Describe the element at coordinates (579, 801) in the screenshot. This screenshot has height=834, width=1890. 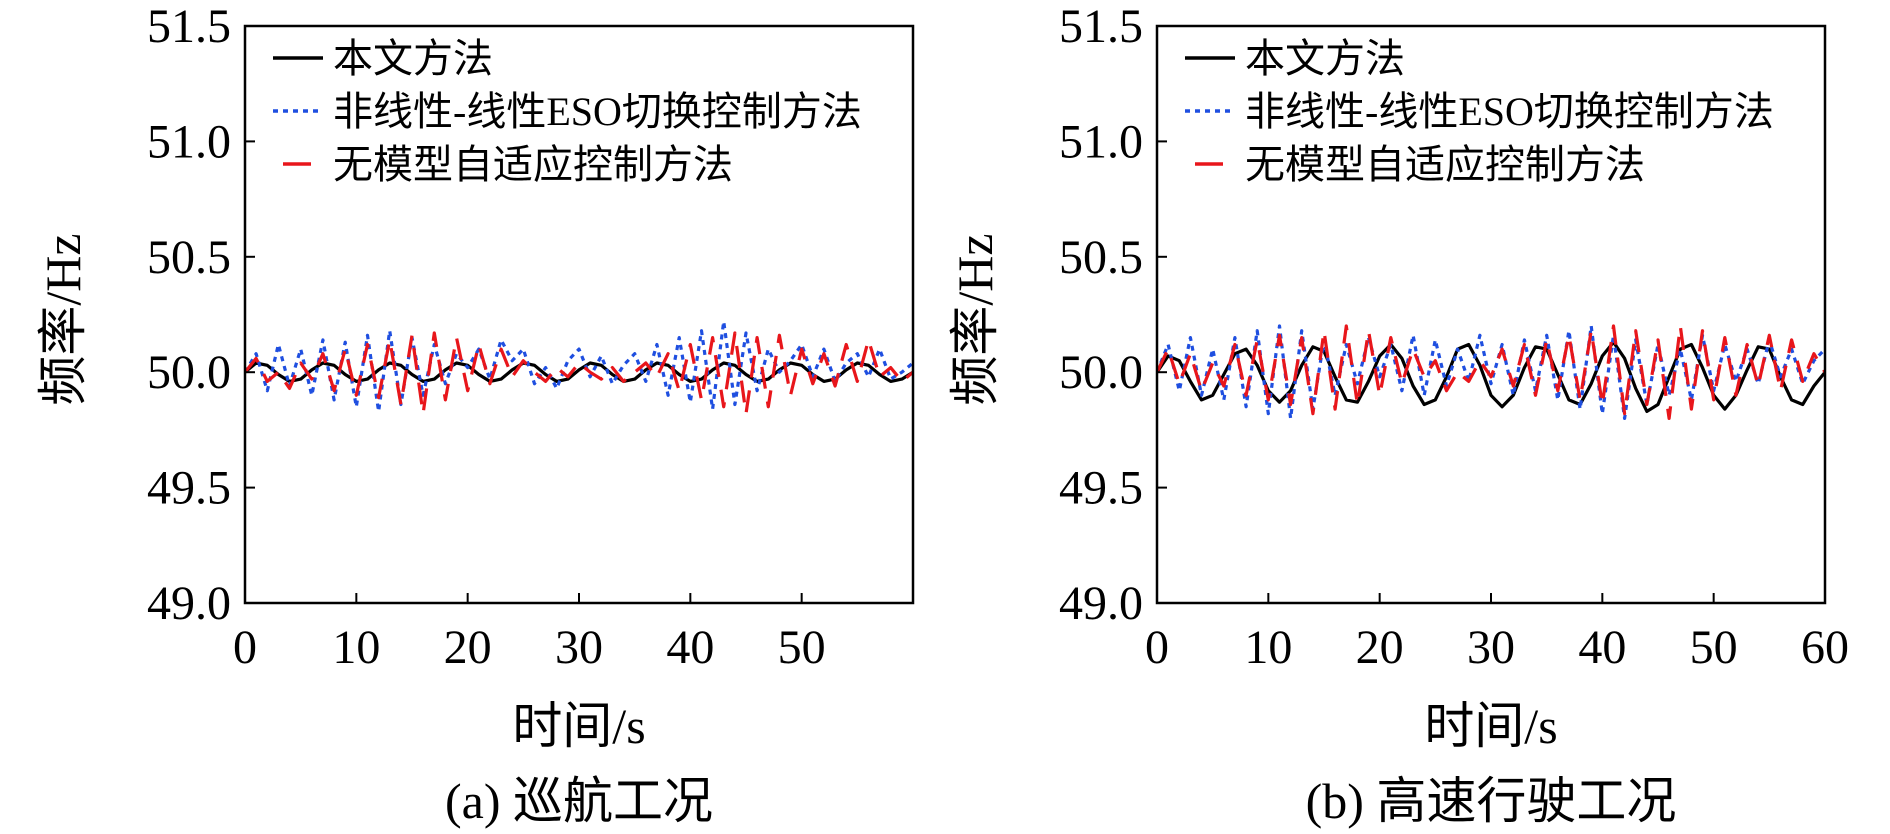
I see `panel-caption: (a) 巡航工况` at that location.